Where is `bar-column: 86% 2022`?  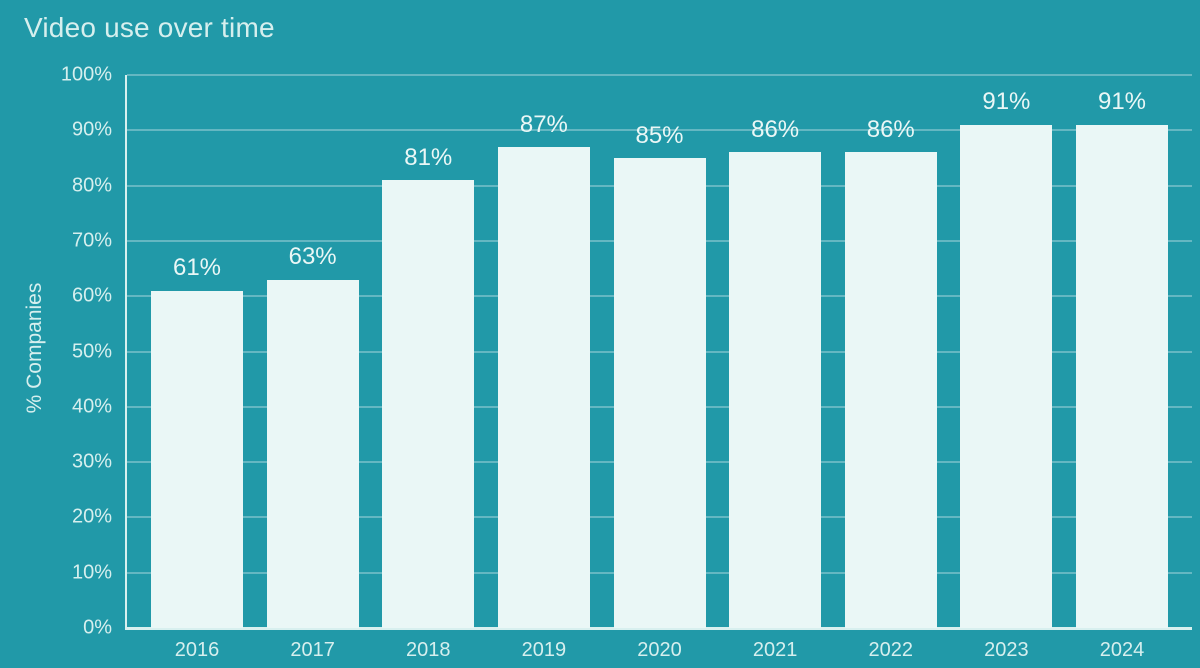
bar-column: 86% 2022 is located at coordinates (890, 368).